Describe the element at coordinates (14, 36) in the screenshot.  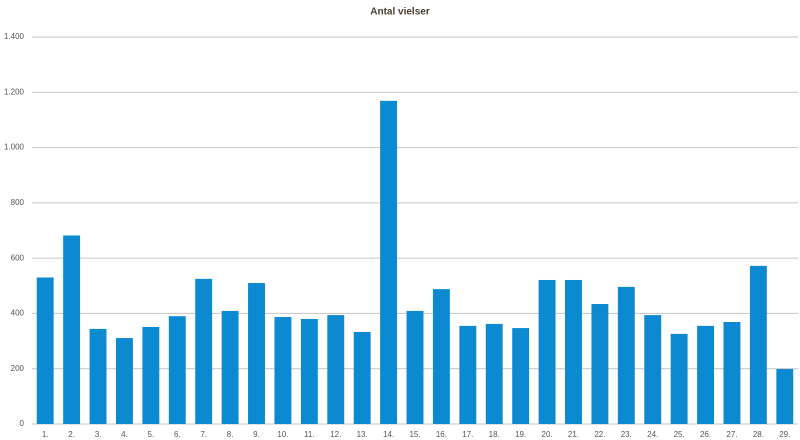
I see `y-tick-label: 1.400` at that location.